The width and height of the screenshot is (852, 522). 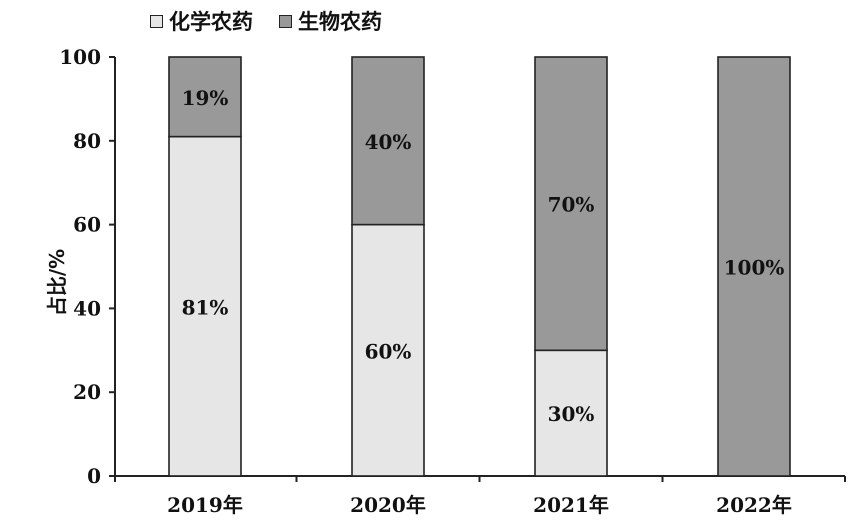 I want to click on x-tick-label: 2021年, so click(x=571, y=505).